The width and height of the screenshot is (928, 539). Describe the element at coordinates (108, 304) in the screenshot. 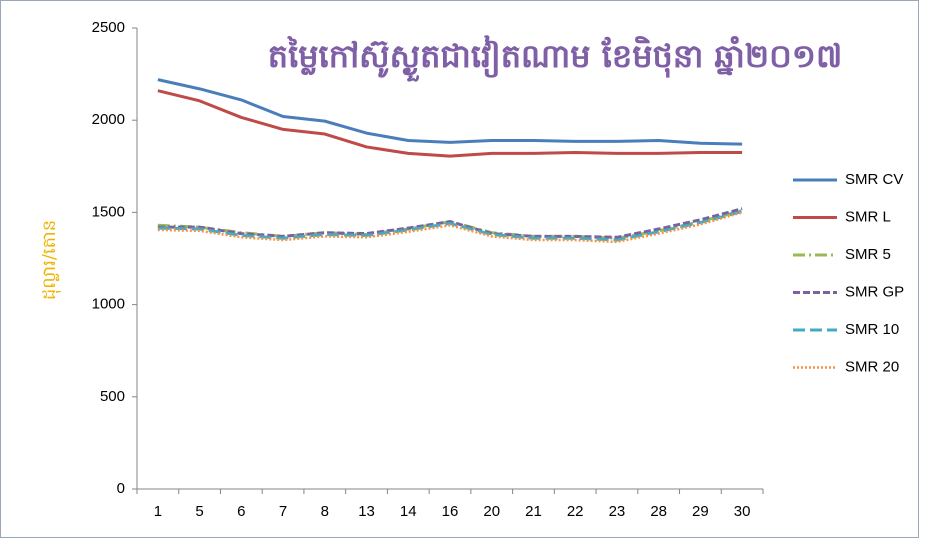

I see `y-tick-label: 1000` at that location.